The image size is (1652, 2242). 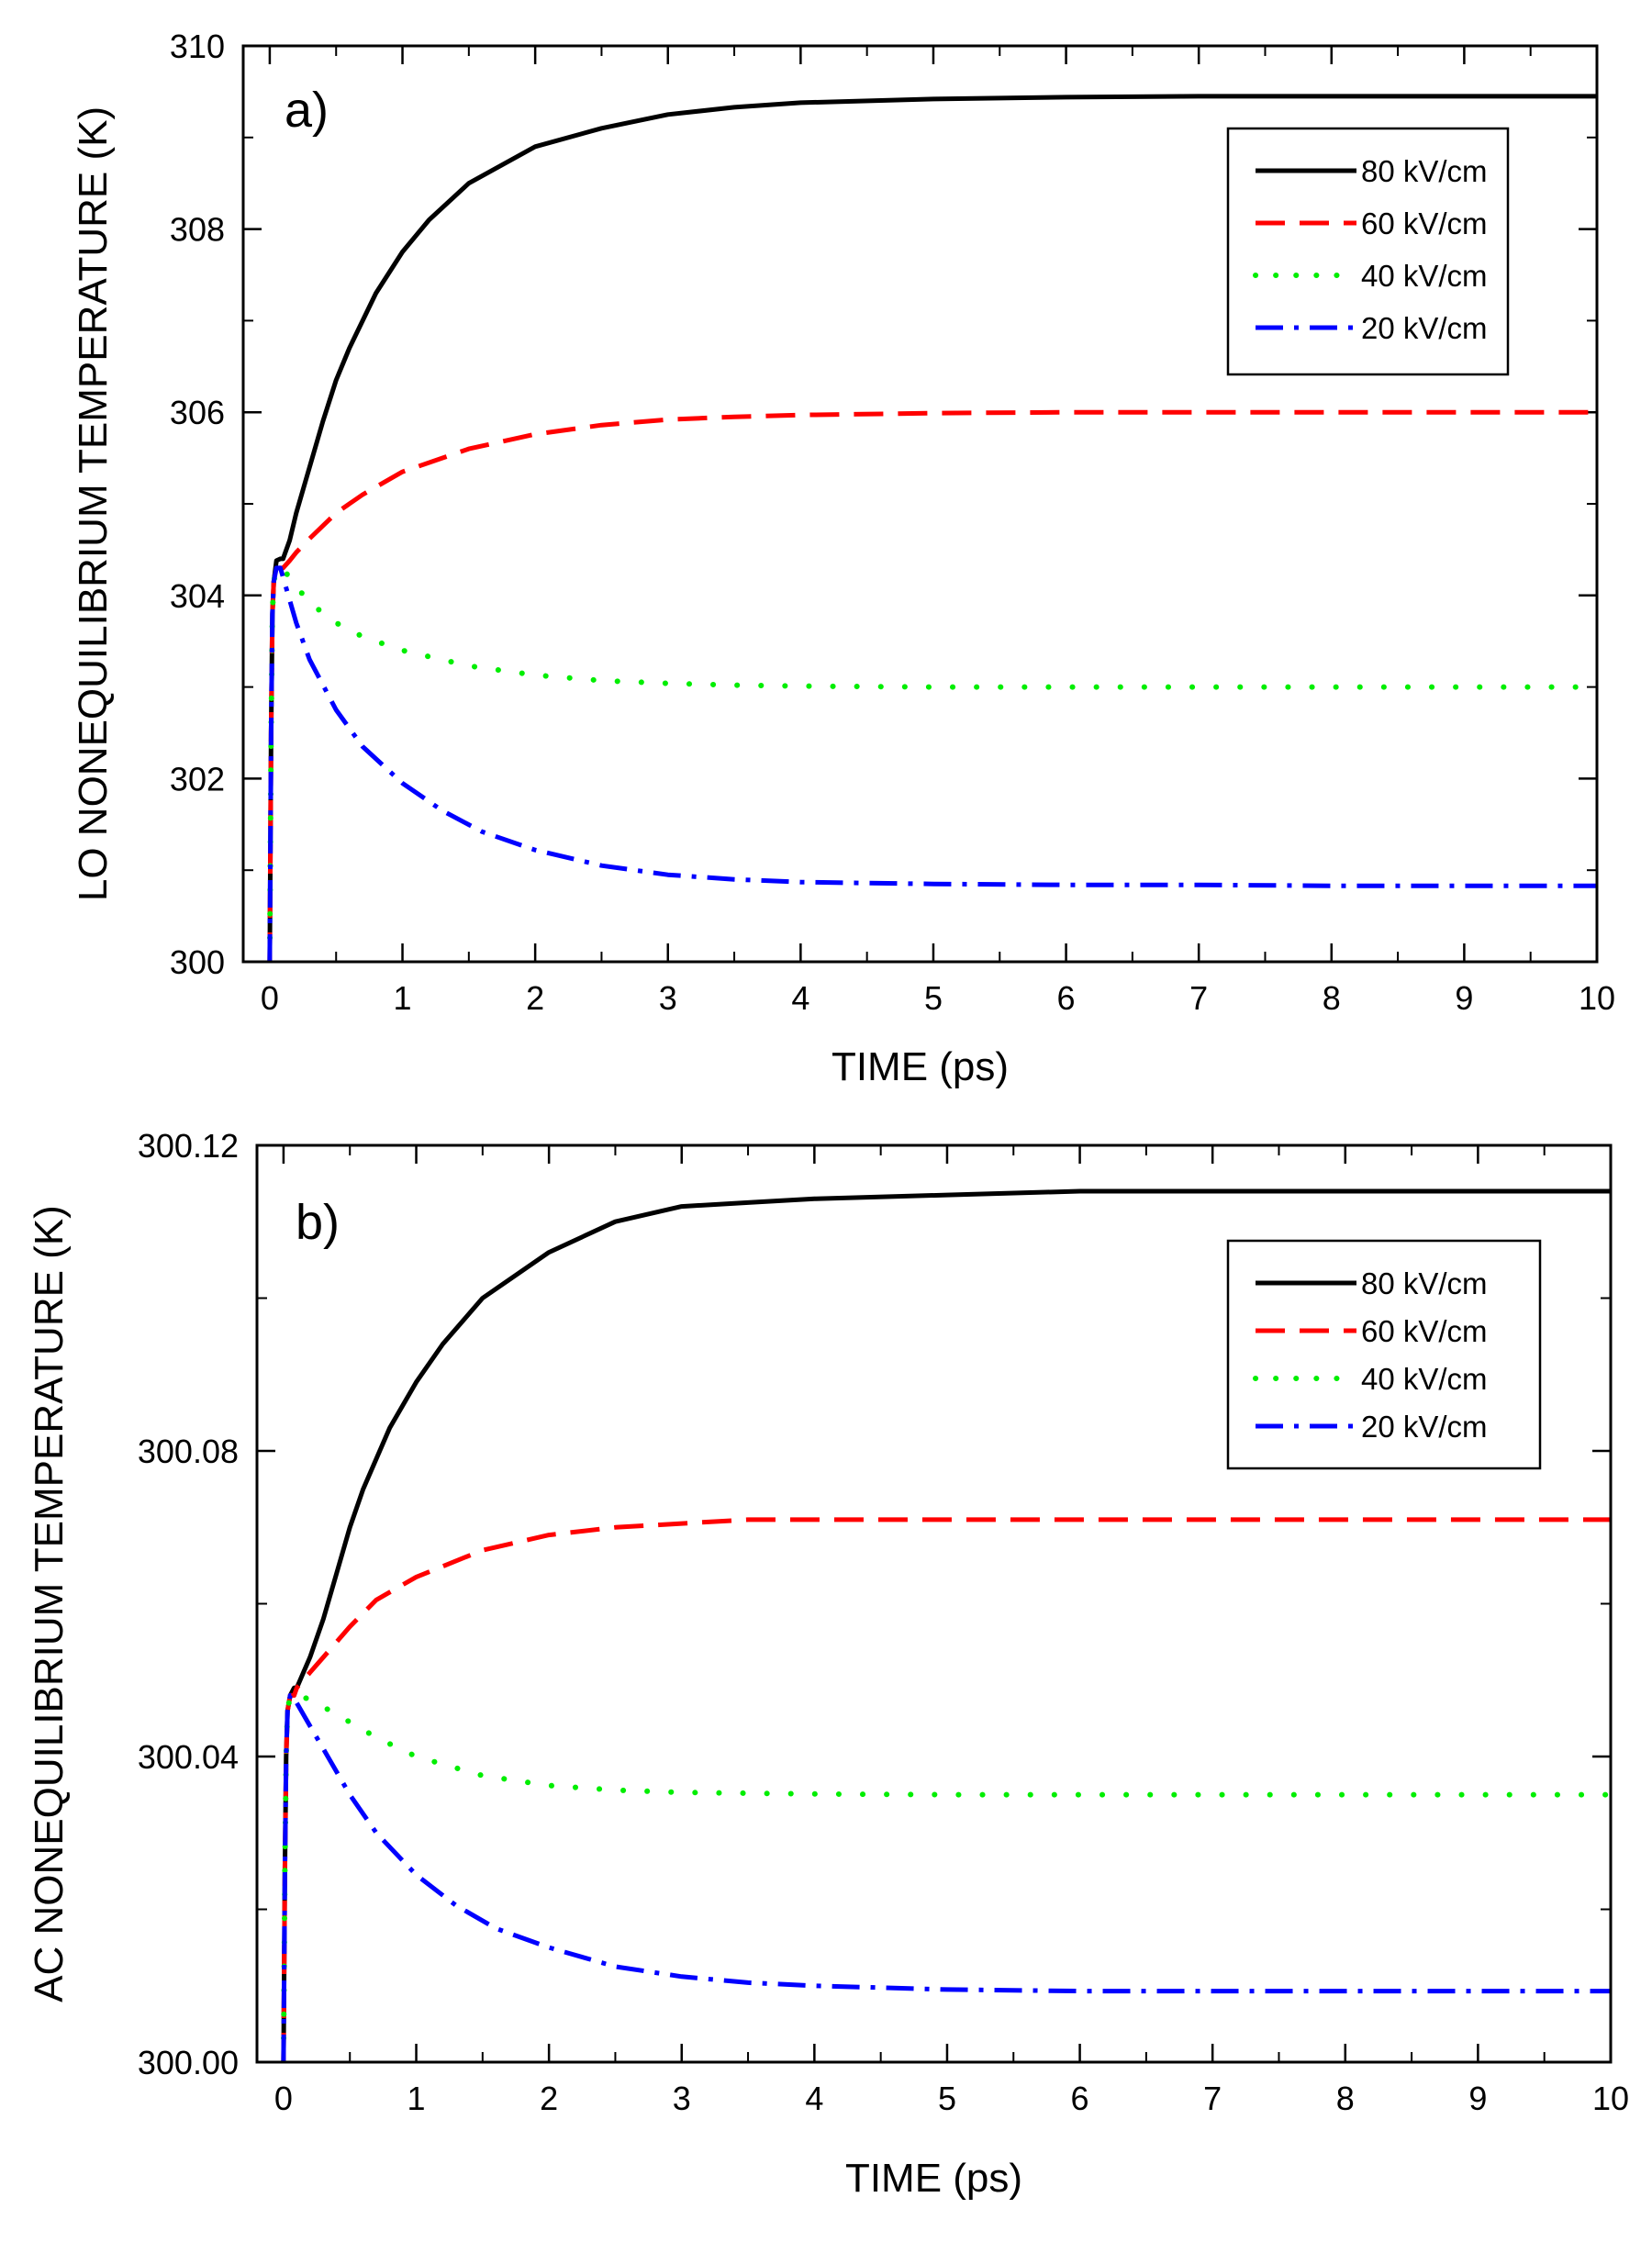 What do you see at coordinates (189, 2063) in the screenshot?
I see `y-tick-label: 300.00` at bounding box center [189, 2063].